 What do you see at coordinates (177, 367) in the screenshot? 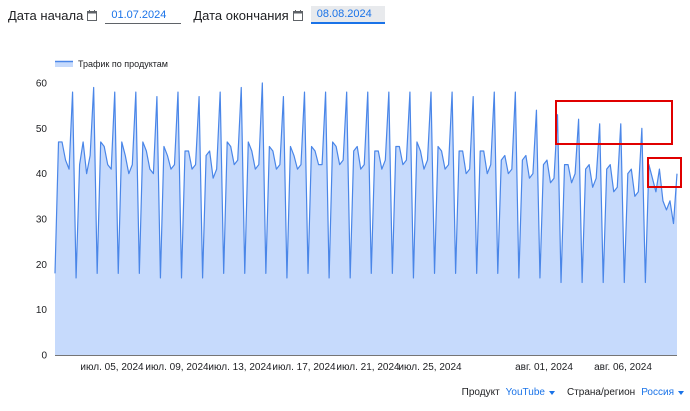
I see `x-tick-label: июл. 09, 2024` at bounding box center [177, 367].